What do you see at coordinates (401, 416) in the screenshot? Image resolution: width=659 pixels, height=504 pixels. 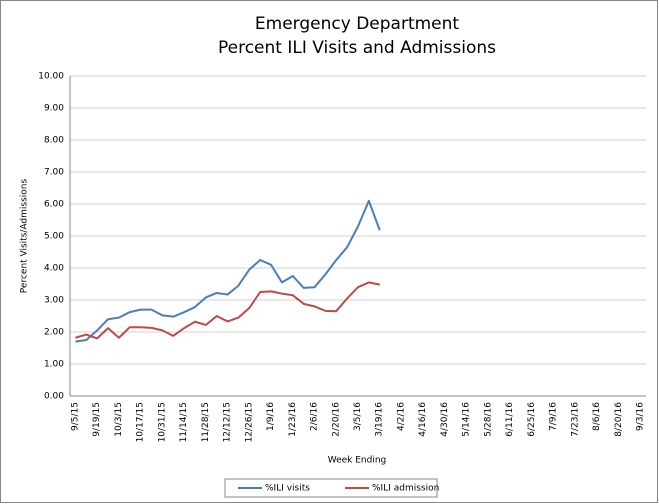 I see `x-tick-label: 4/2/16` at bounding box center [401, 416].